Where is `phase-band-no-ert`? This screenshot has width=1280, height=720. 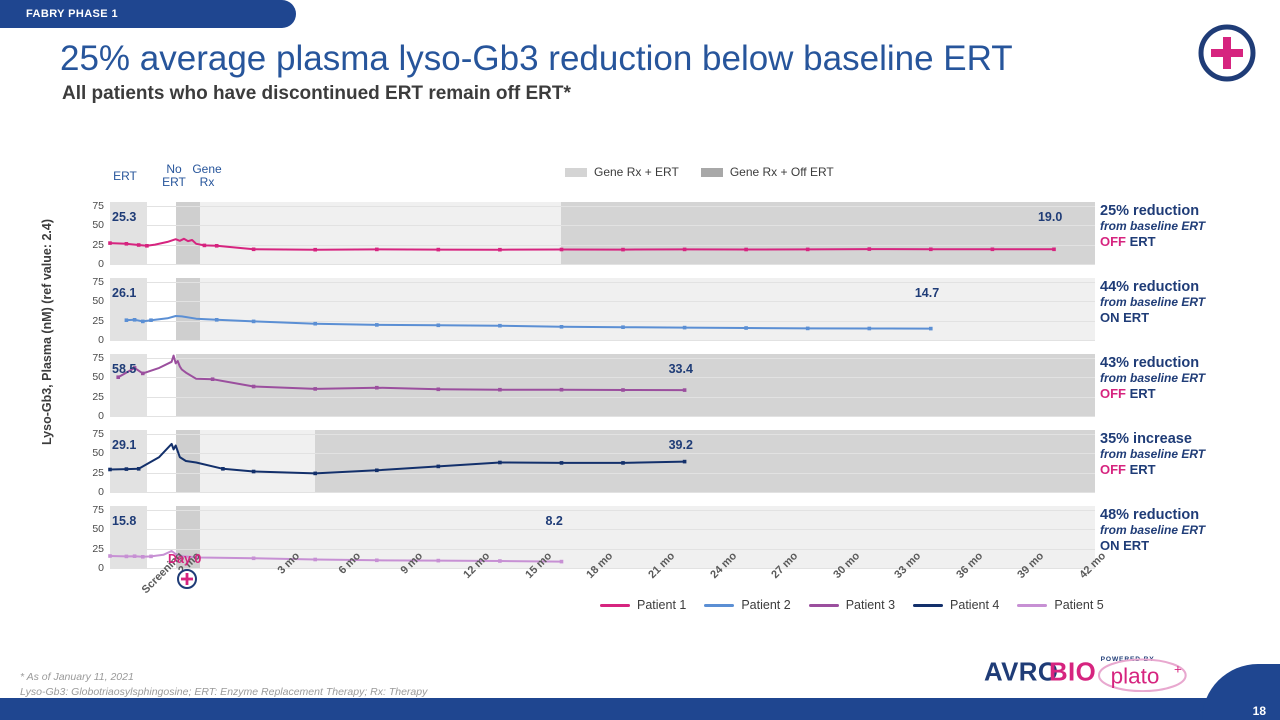 phase-band-no-ert is located at coordinates (161, 385).